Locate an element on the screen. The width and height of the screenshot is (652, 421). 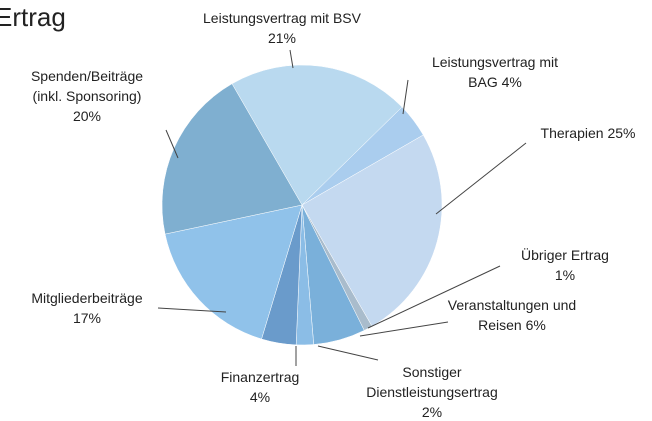
value-label: 25% is located at coordinates (621, 133).